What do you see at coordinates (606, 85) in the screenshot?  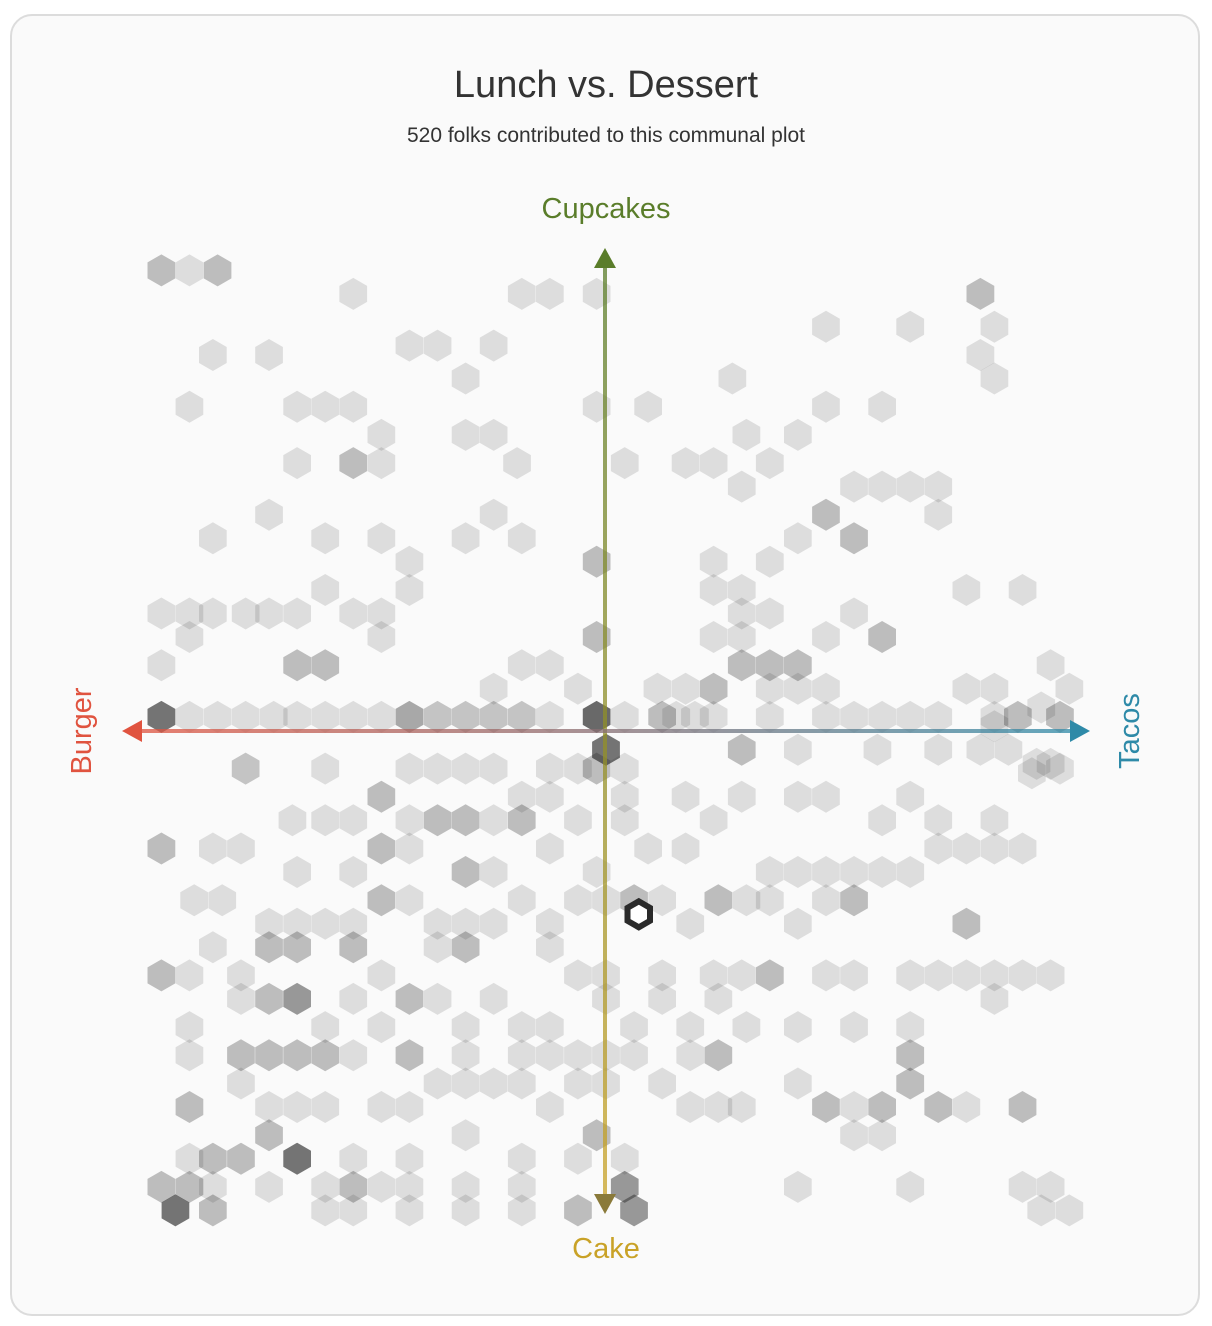 I see `chart-title: Lunch vs. Dessert` at bounding box center [606, 85].